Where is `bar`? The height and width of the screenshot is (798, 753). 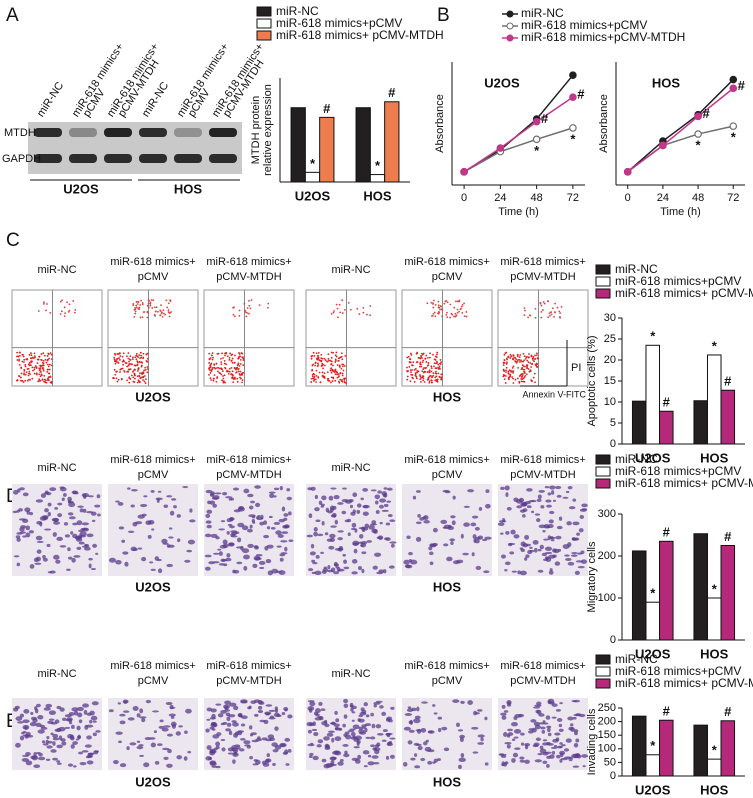
bar is located at coordinates (700, 422).